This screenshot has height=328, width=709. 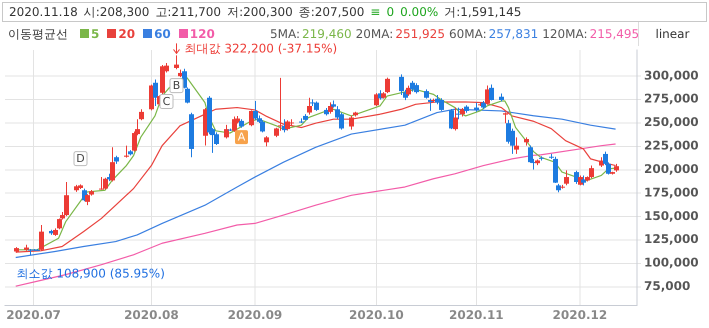 I want to click on text: 거:1,591,145, so click(x=483, y=12).